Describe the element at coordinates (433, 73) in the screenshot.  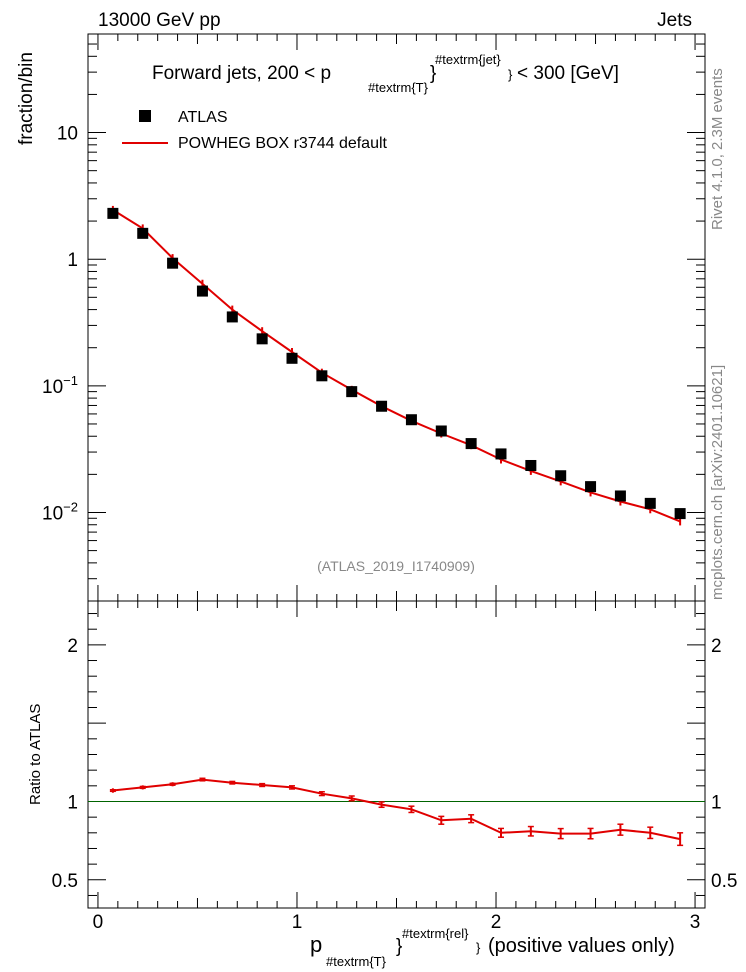
I see `title-brace: }` at that location.